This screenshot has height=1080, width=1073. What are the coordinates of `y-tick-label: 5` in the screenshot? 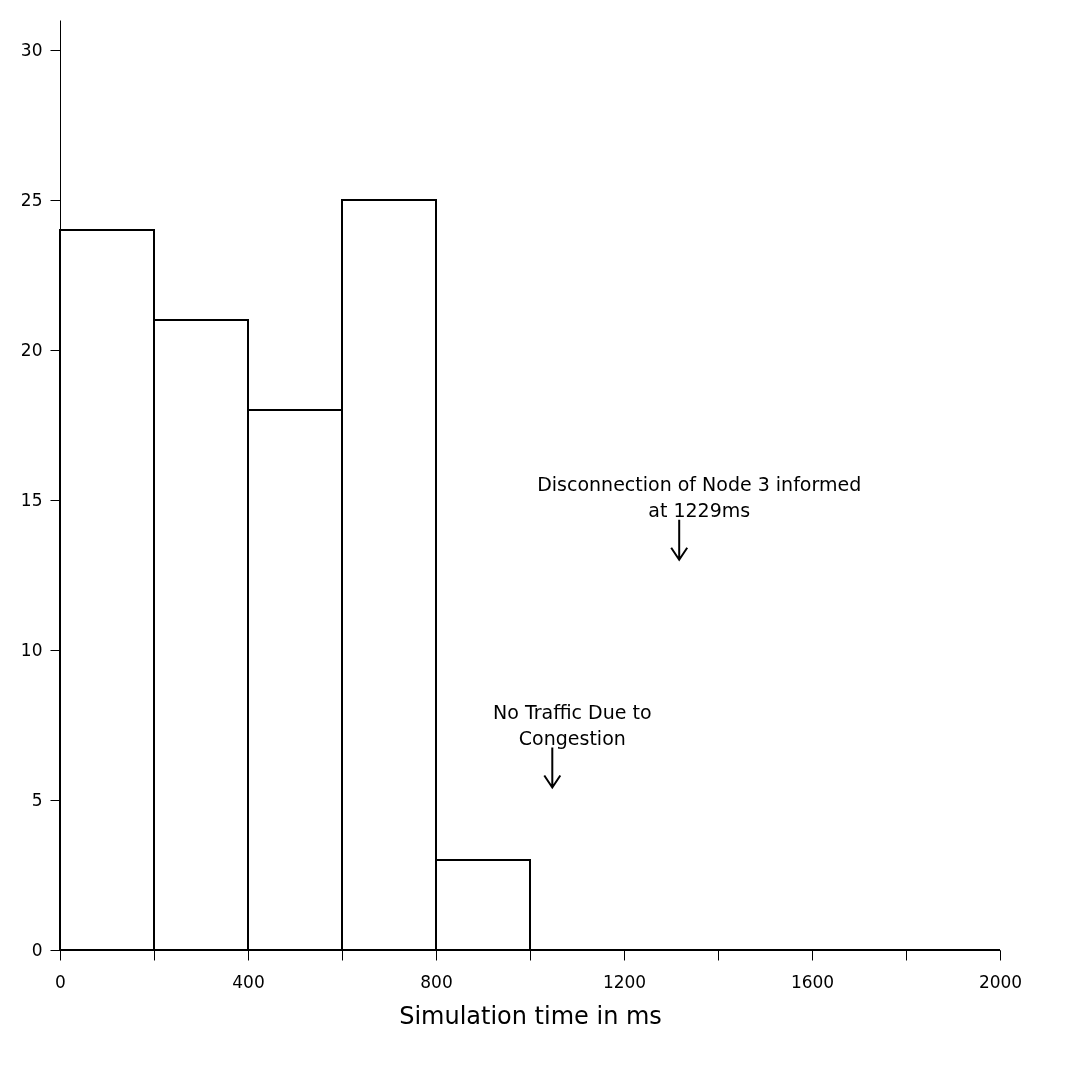 It's located at (37, 799).